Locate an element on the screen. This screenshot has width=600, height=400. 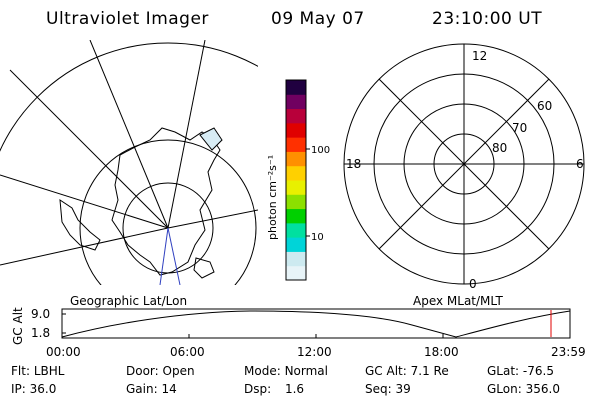
status-flt: Flt: LBHL is located at coordinates (38, 371).